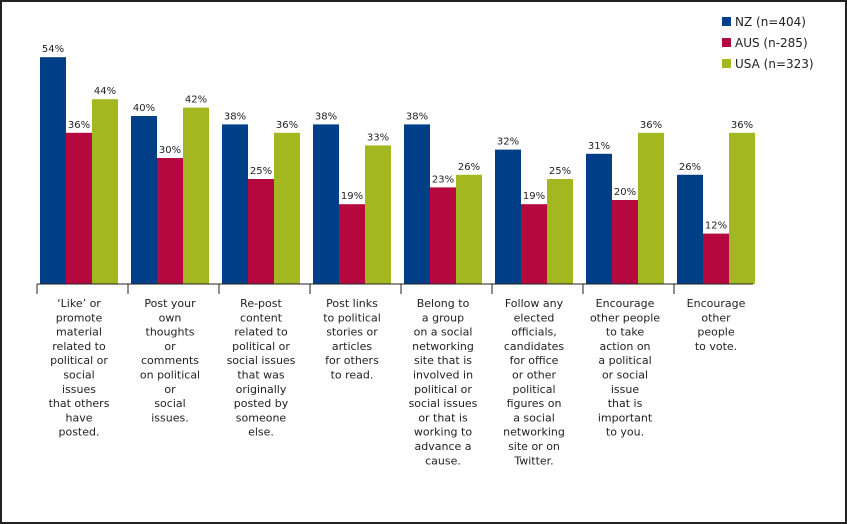  I want to click on bar-value-label: 20%, so click(625, 192).